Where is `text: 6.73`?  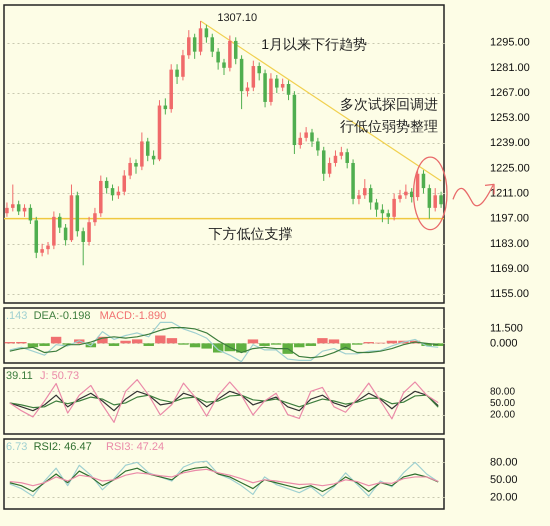
text: 6.73 is located at coordinates (17, 447).